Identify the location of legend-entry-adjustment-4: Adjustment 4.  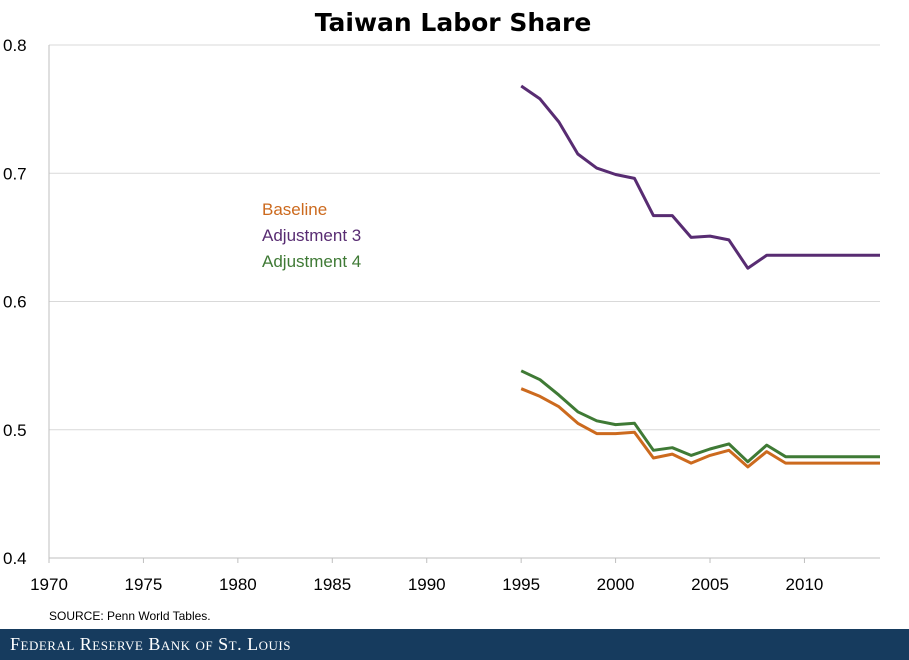
(311, 261).